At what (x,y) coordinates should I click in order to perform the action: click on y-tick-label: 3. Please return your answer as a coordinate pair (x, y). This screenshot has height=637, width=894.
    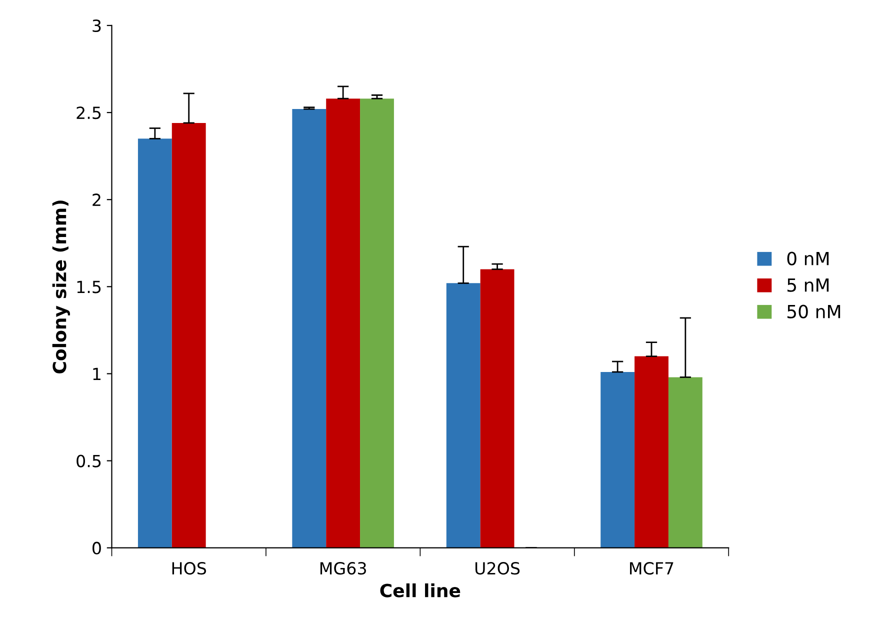
    Looking at the image, I should click on (96, 25).